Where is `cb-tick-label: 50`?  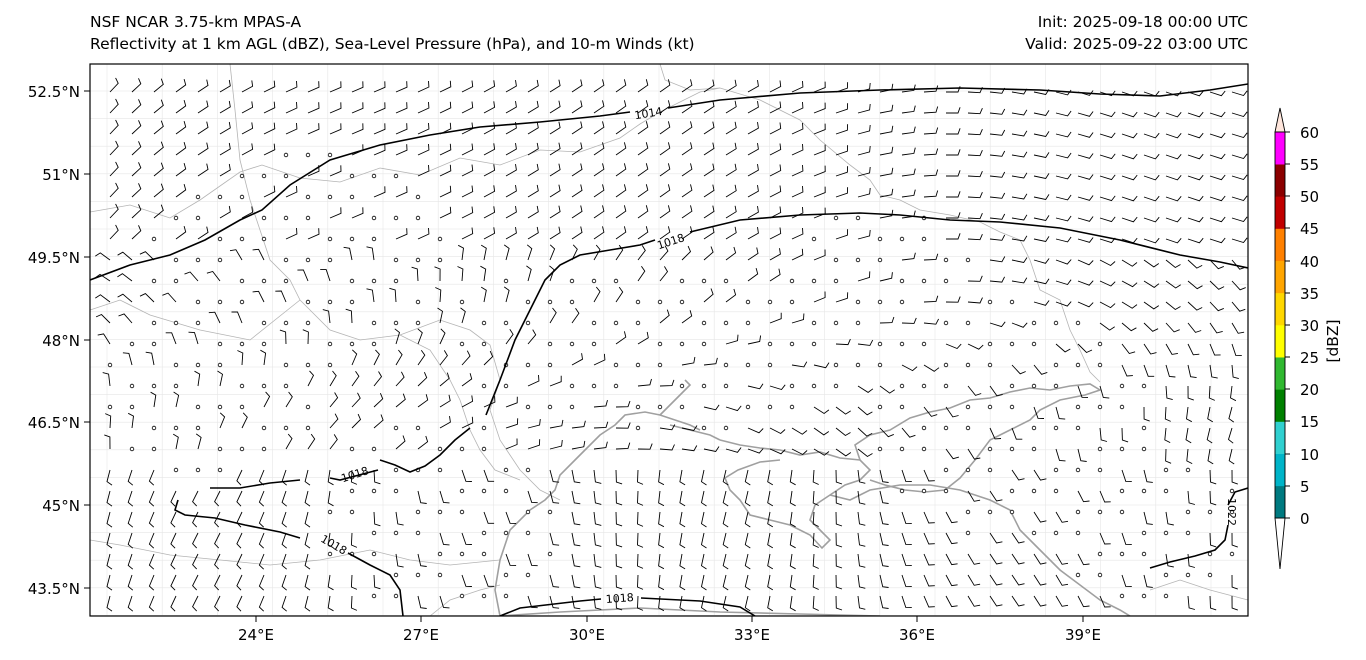 cb-tick-label: 50 is located at coordinates (1309, 197).